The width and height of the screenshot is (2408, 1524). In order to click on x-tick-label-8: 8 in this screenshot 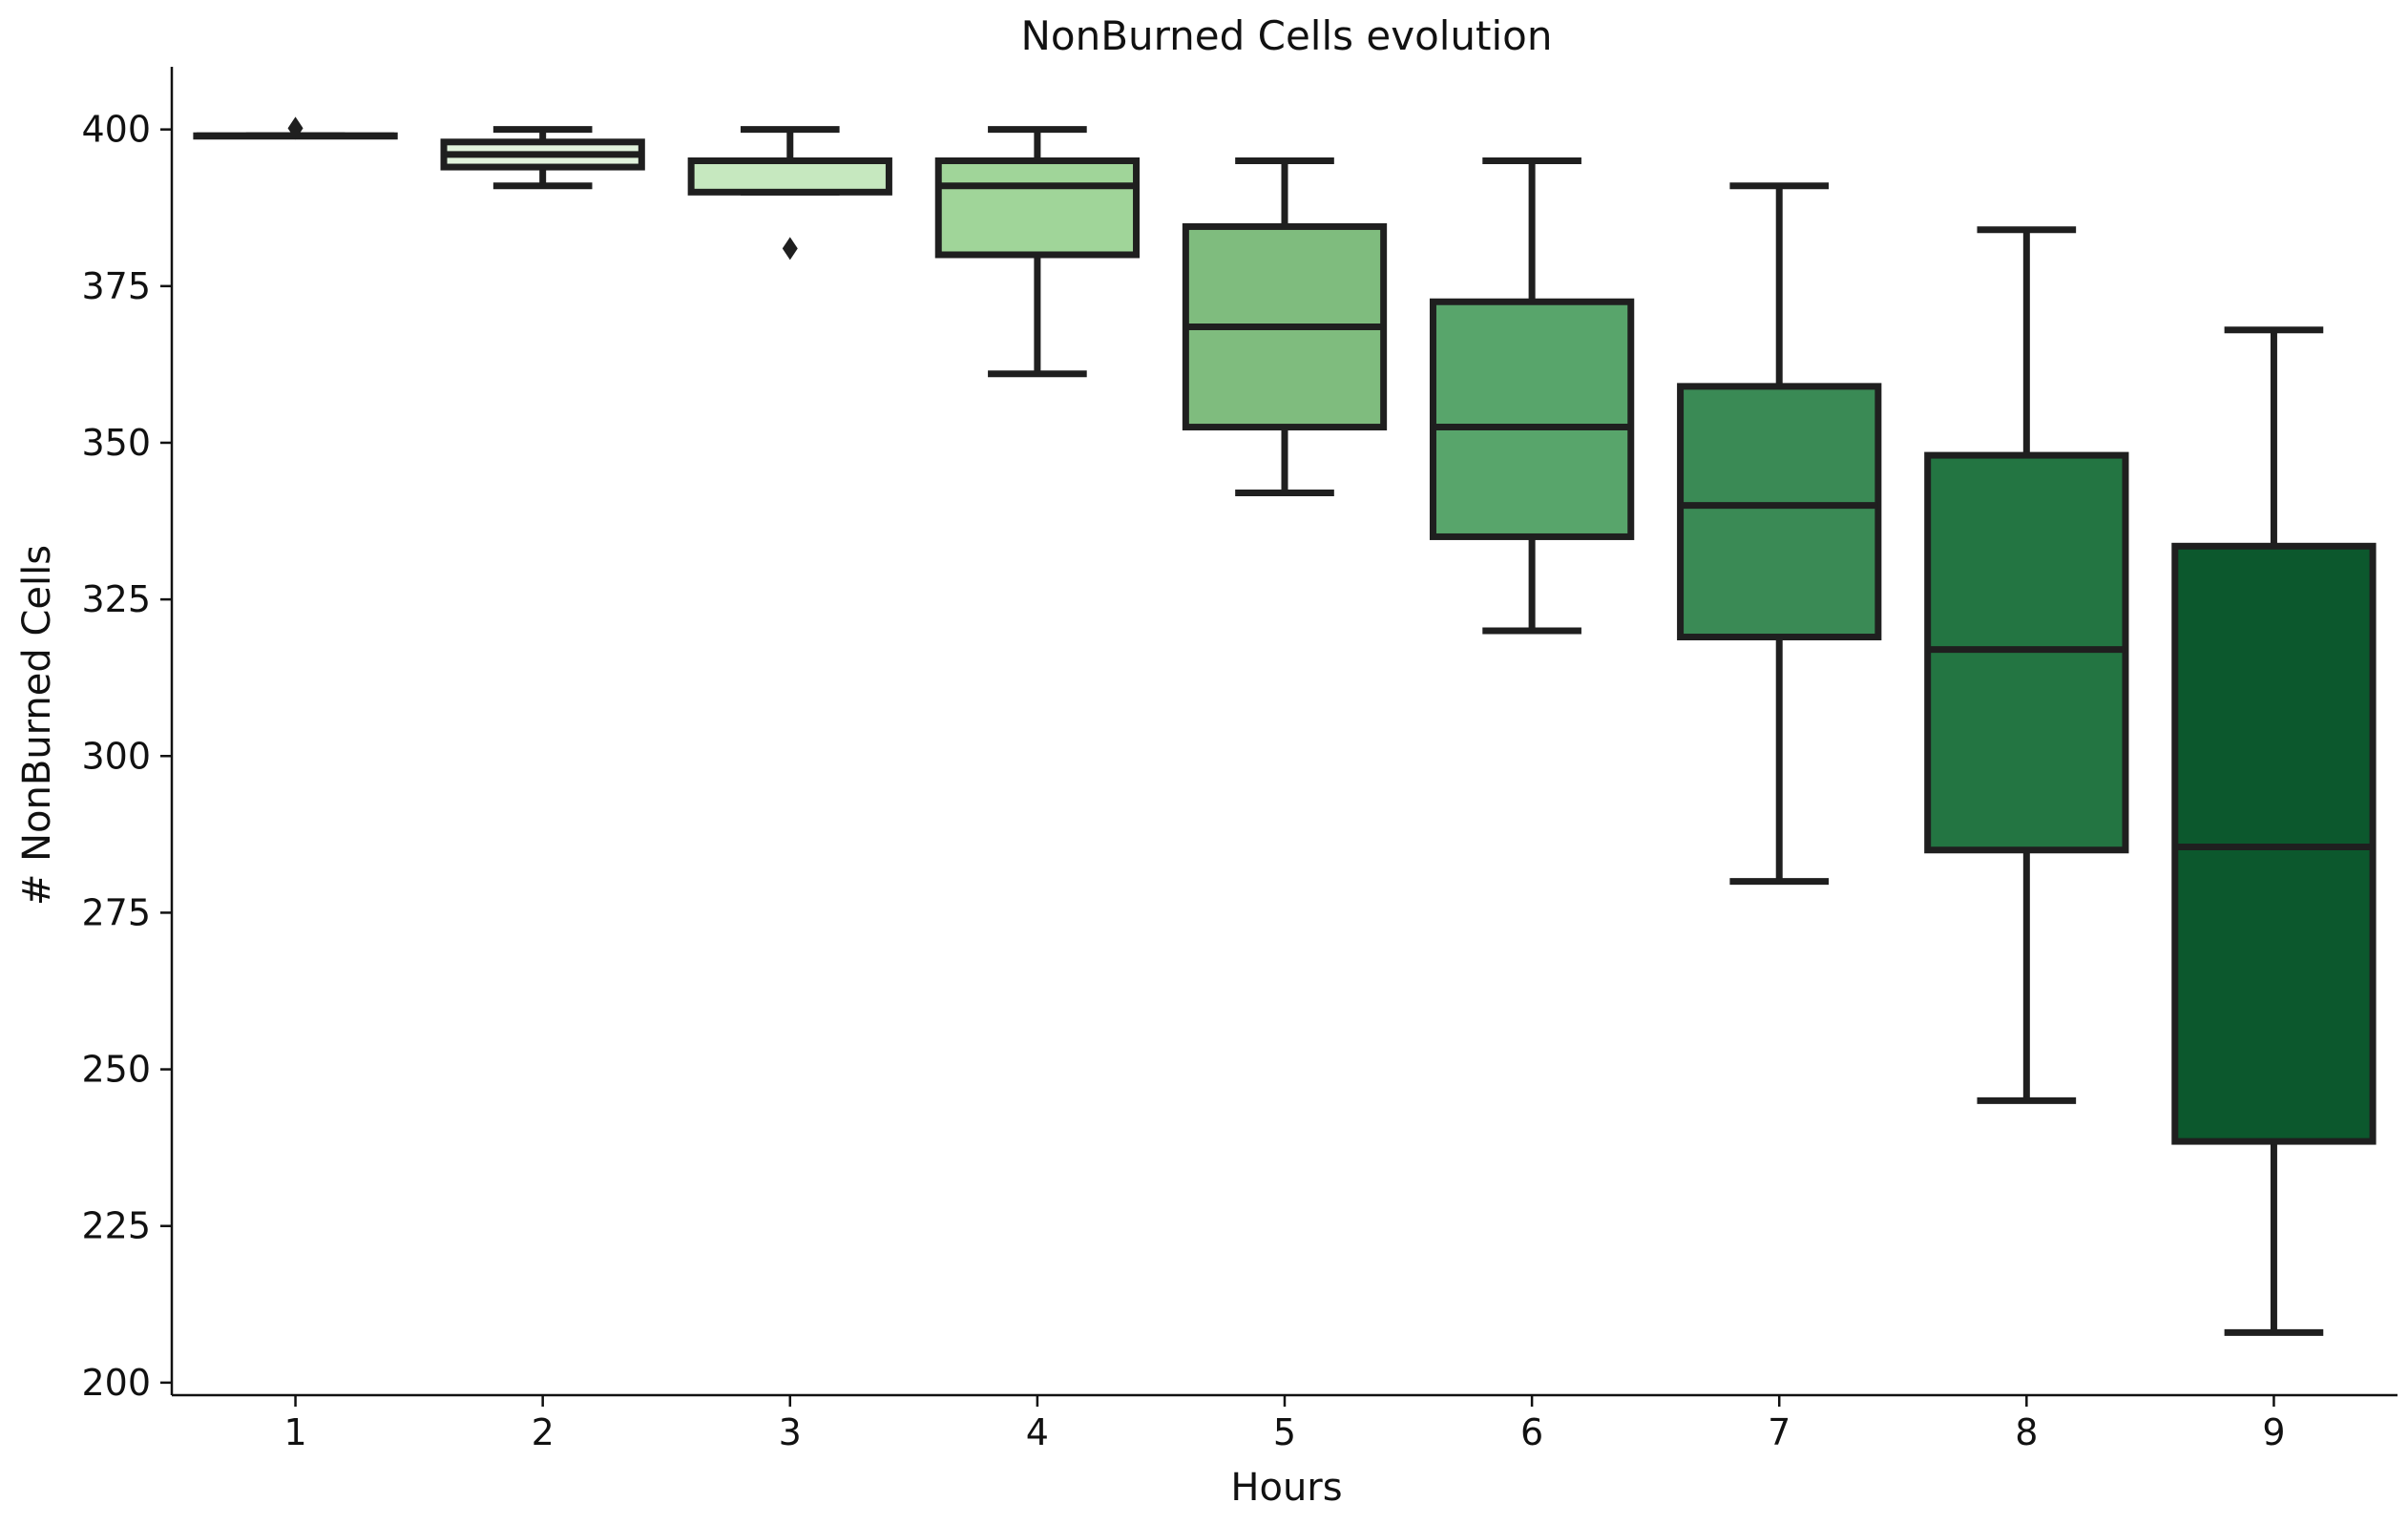, I will do `click(2026, 1432)`.